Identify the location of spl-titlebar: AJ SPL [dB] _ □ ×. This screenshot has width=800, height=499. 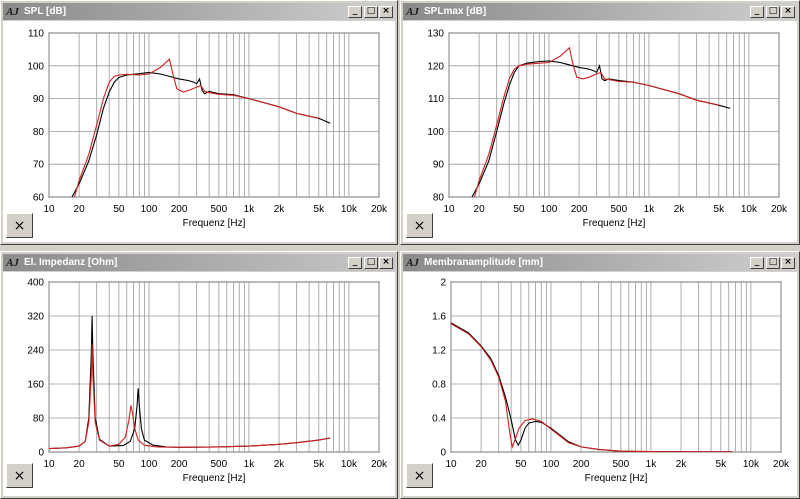
(199, 11).